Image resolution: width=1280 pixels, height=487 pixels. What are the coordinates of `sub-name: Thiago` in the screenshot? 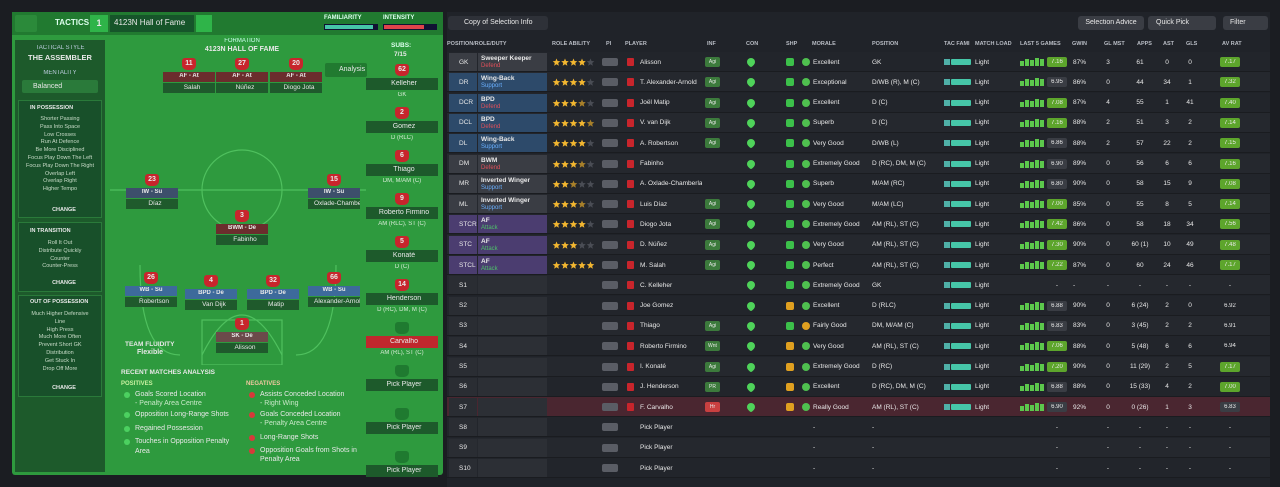 It's located at (404, 169).